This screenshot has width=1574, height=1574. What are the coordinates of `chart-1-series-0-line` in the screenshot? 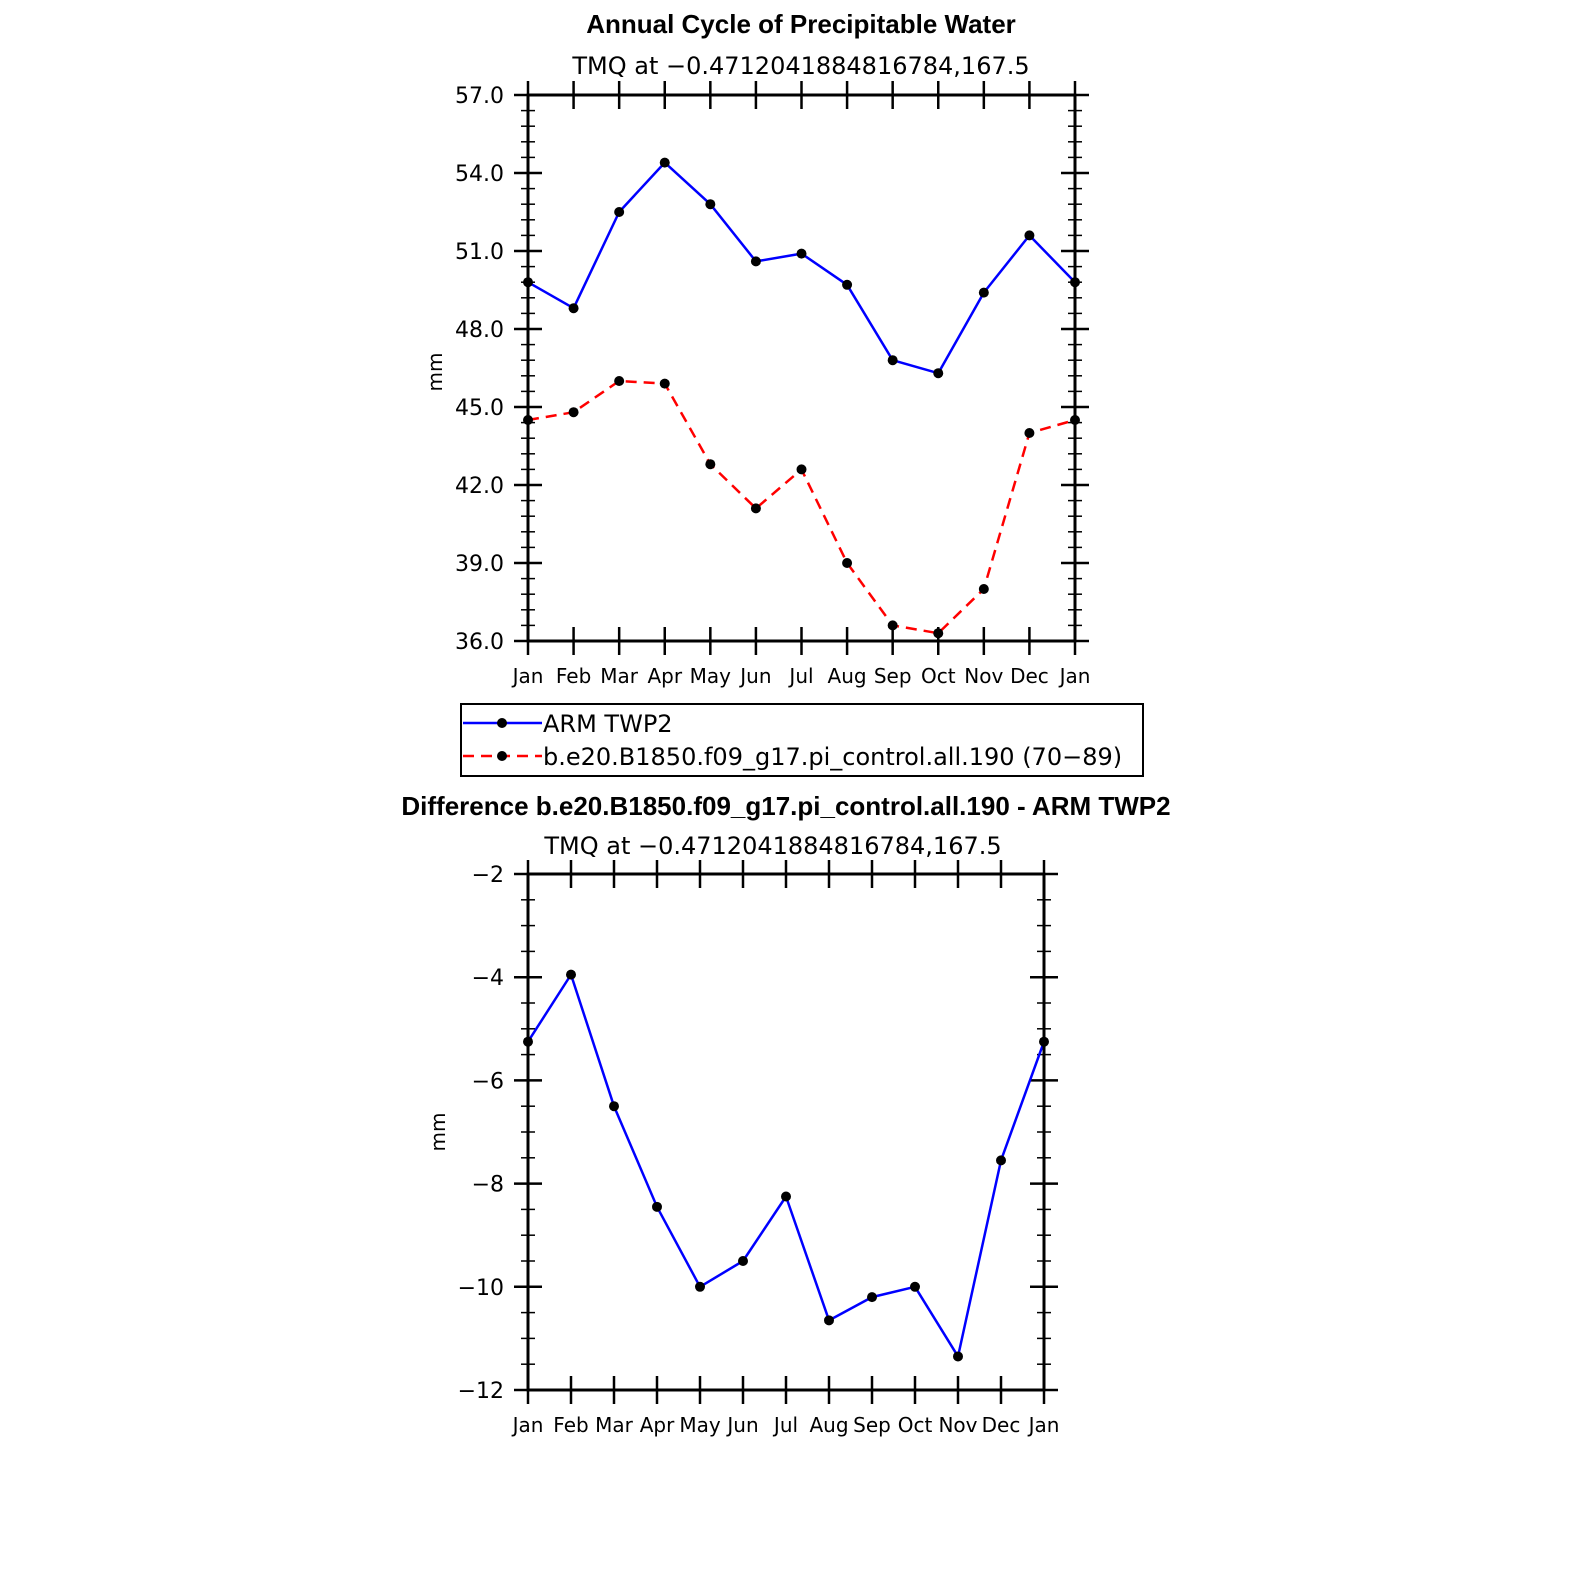 It's located at (801, 268).